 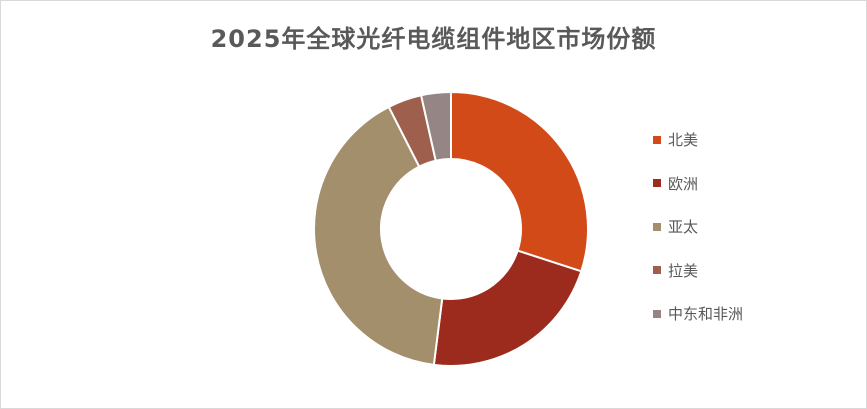 What do you see at coordinates (683, 270) in the screenshot?
I see `legend-label: 拉美` at bounding box center [683, 270].